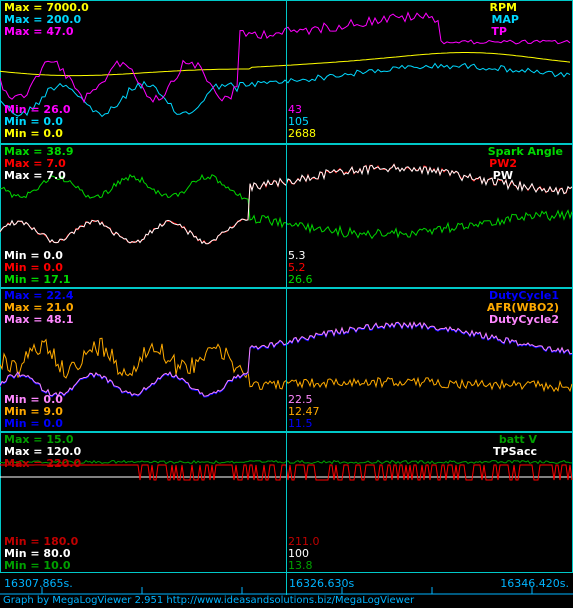 This screenshot has width=573, height=608. I want to click on min-label-pw2: Min = 0.0, so click(33, 267).